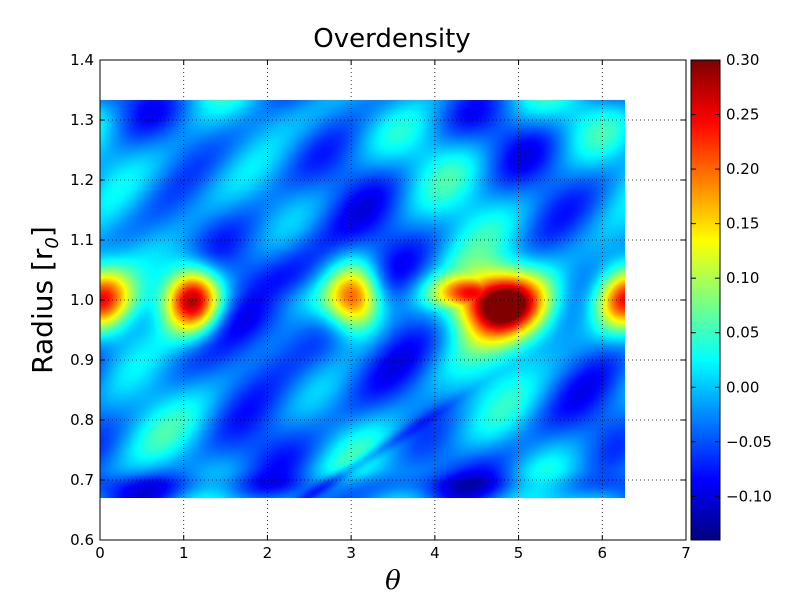 This screenshot has height=604, width=800. Describe the element at coordinates (603, 553) in the screenshot. I see `x-tick-label: 6` at that location.